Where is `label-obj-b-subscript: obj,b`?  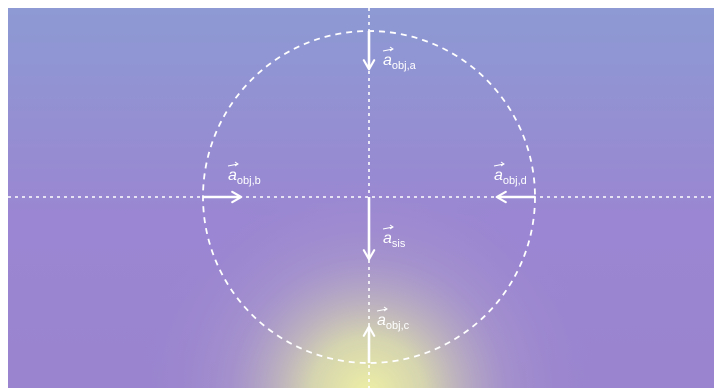 label-obj-b-subscript: obj,b is located at coordinates (249, 181).